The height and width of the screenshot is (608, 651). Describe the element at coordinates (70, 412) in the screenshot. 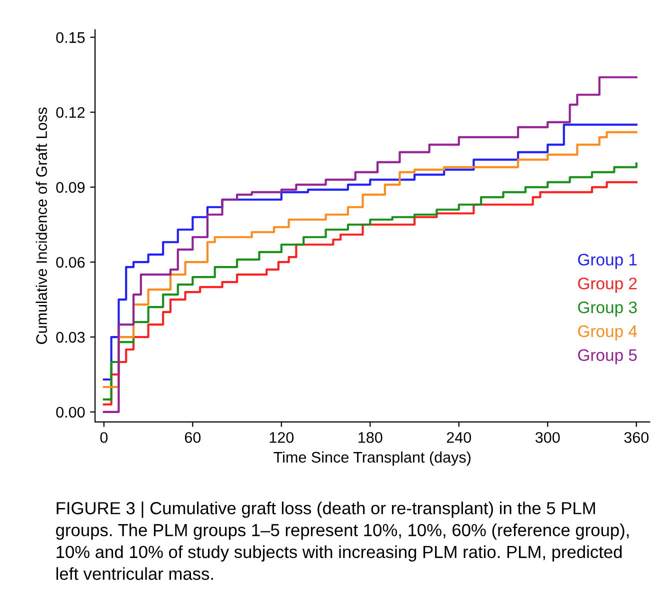

I see `y-tick-label: 0.00` at that location.